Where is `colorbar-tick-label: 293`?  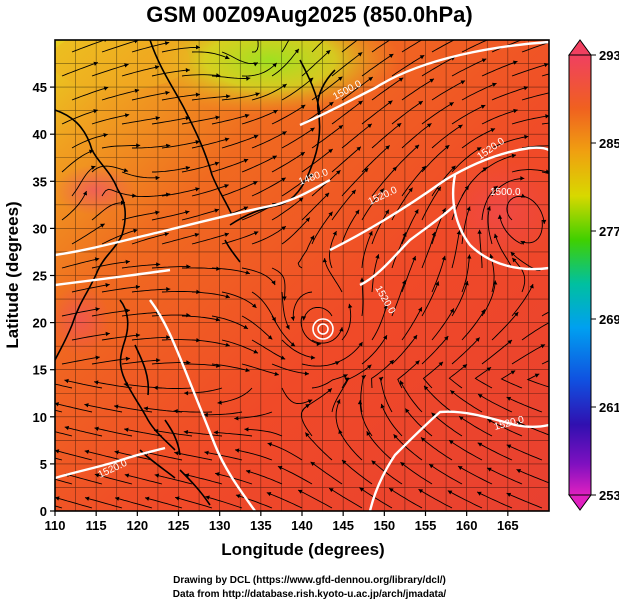
colorbar-tick-label: 293 is located at coordinates (609, 55).